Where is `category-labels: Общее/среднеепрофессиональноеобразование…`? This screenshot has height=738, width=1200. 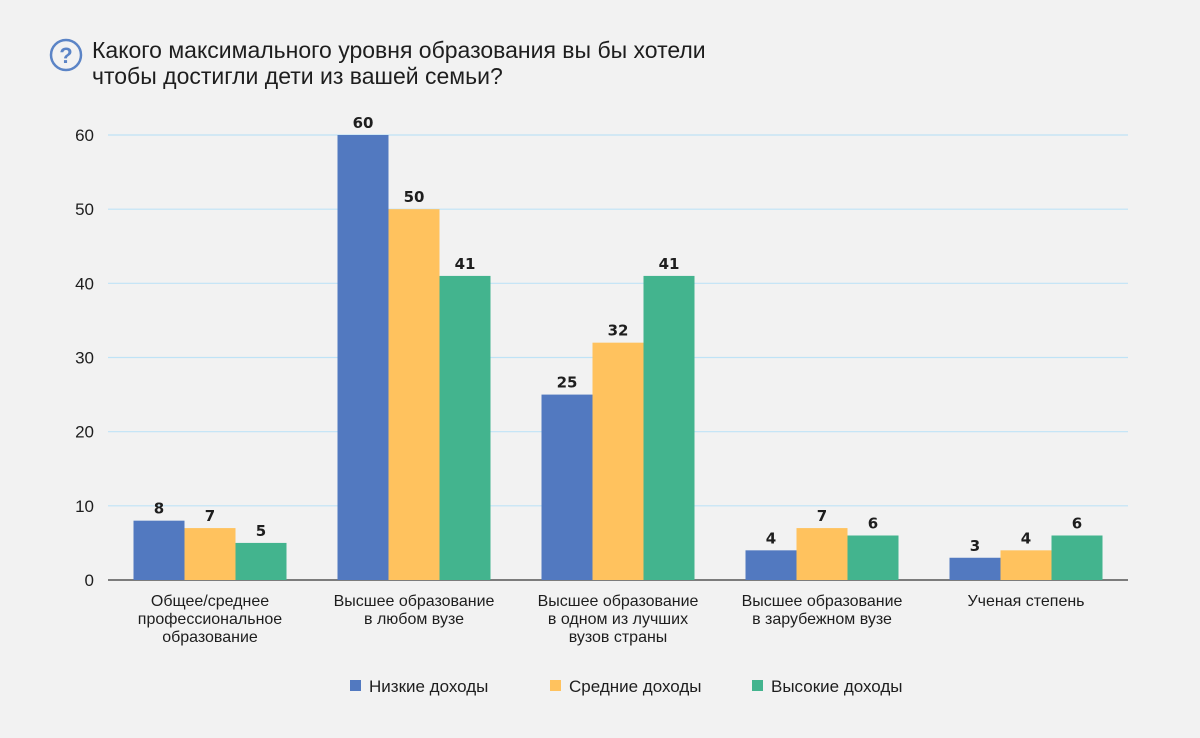 category-labels: Общее/среднеепрофессиональноеобразование… is located at coordinates (611, 619).